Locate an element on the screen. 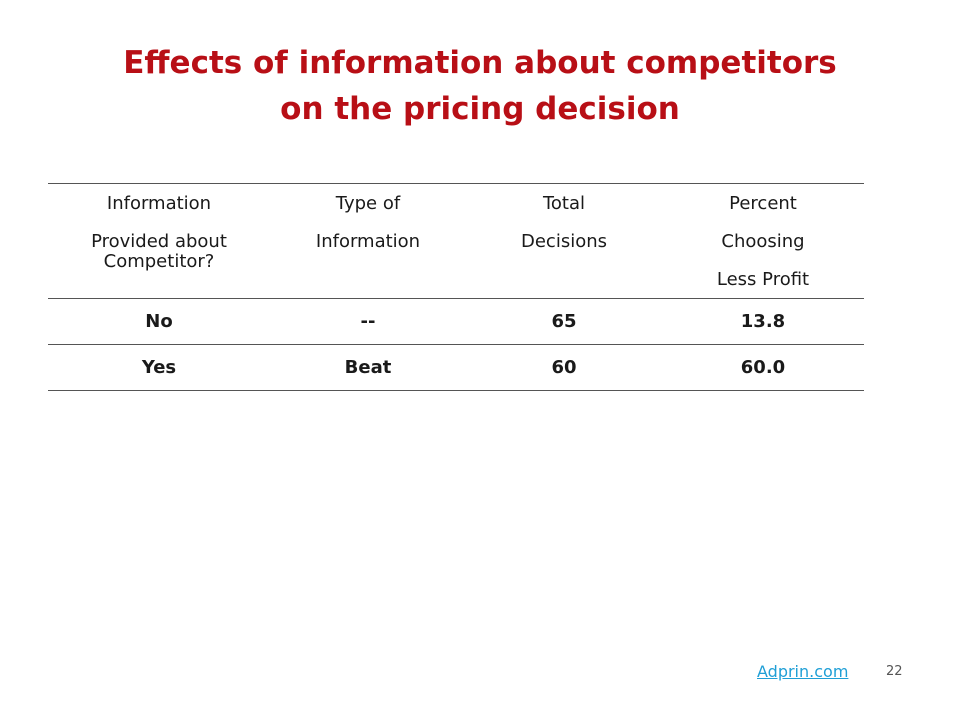 The width and height of the screenshot is (960, 720). table-row: Yes Beat 60 60.0 is located at coordinates (456, 367).